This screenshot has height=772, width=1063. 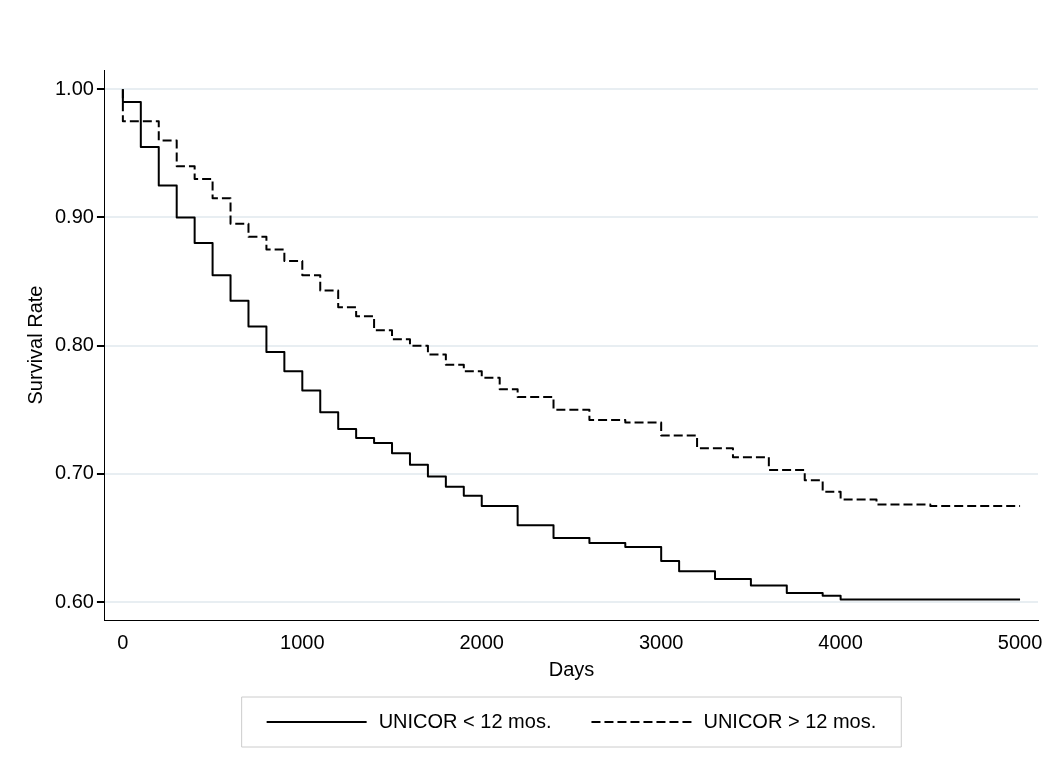 I want to click on y-tick-label: 0.90, so click(x=74, y=215).